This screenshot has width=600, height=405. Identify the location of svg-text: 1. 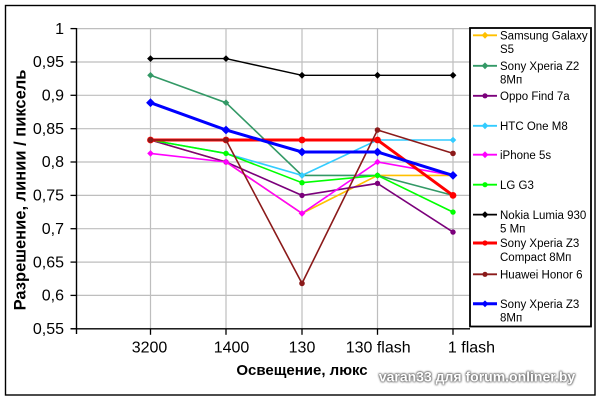
(59, 29).